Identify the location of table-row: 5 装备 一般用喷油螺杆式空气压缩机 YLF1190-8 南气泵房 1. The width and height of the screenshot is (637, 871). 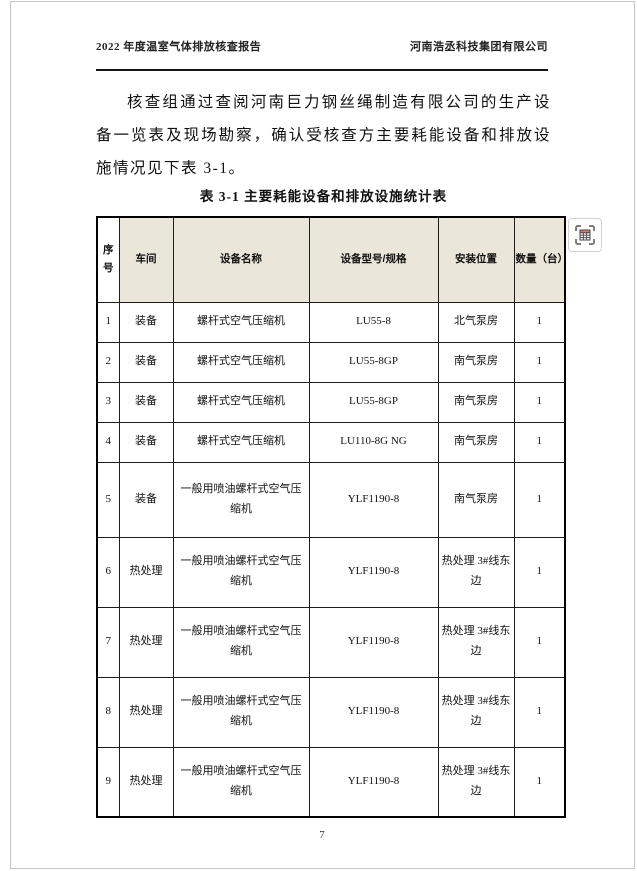
(331, 499).